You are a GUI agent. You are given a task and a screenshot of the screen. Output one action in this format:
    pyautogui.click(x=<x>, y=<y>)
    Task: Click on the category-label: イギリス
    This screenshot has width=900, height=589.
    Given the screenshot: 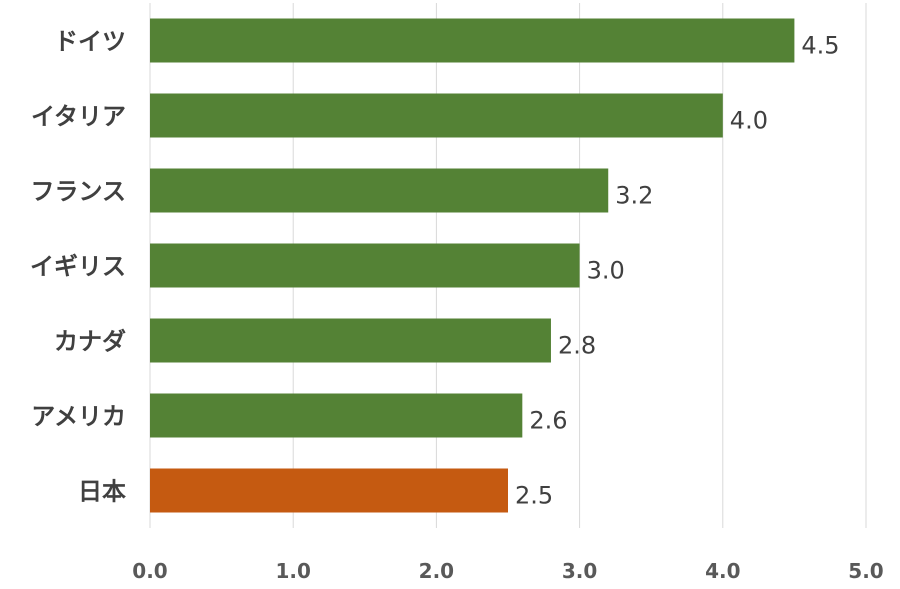 What is the action you would take?
    pyautogui.click(x=78, y=267)
    